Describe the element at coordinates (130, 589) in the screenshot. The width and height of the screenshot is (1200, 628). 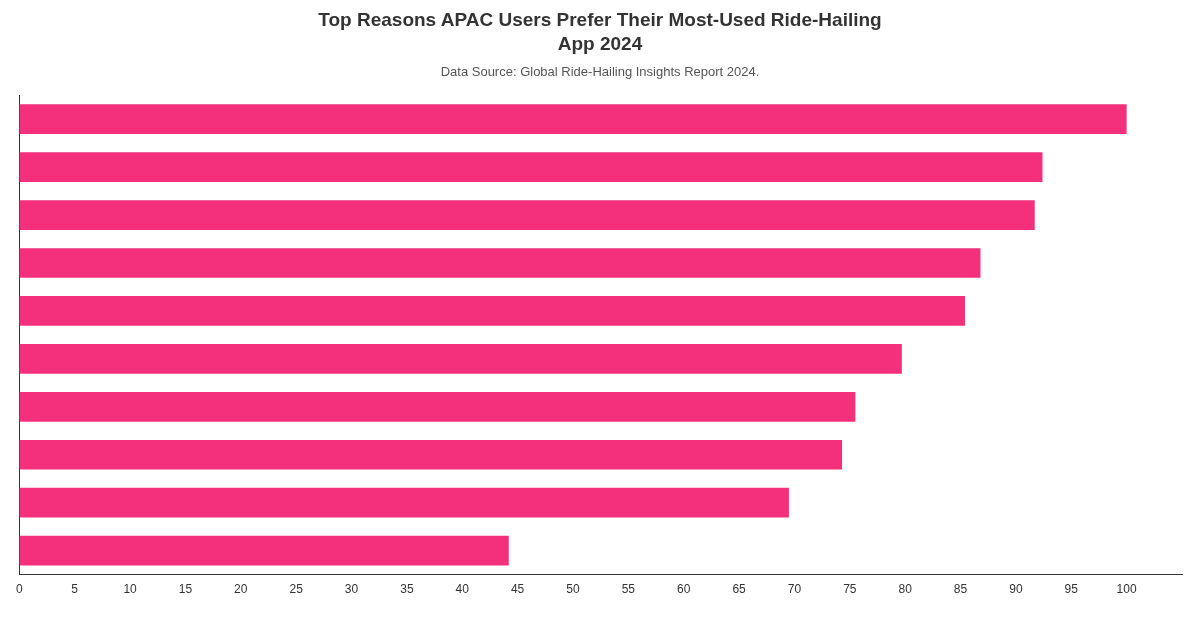
I see `x-tick-label: 10` at that location.